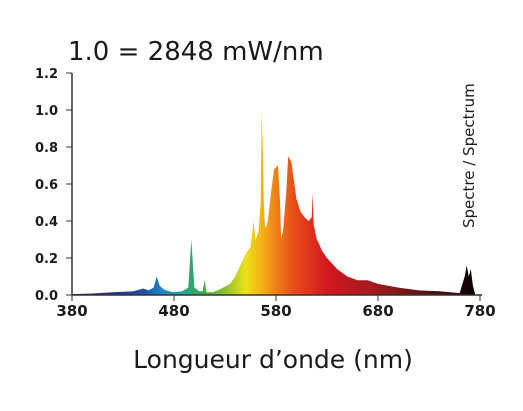 Image resolution: width=523 pixels, height=411 pixels. I want to click on x-tick-label: 380, so click(71, 311).